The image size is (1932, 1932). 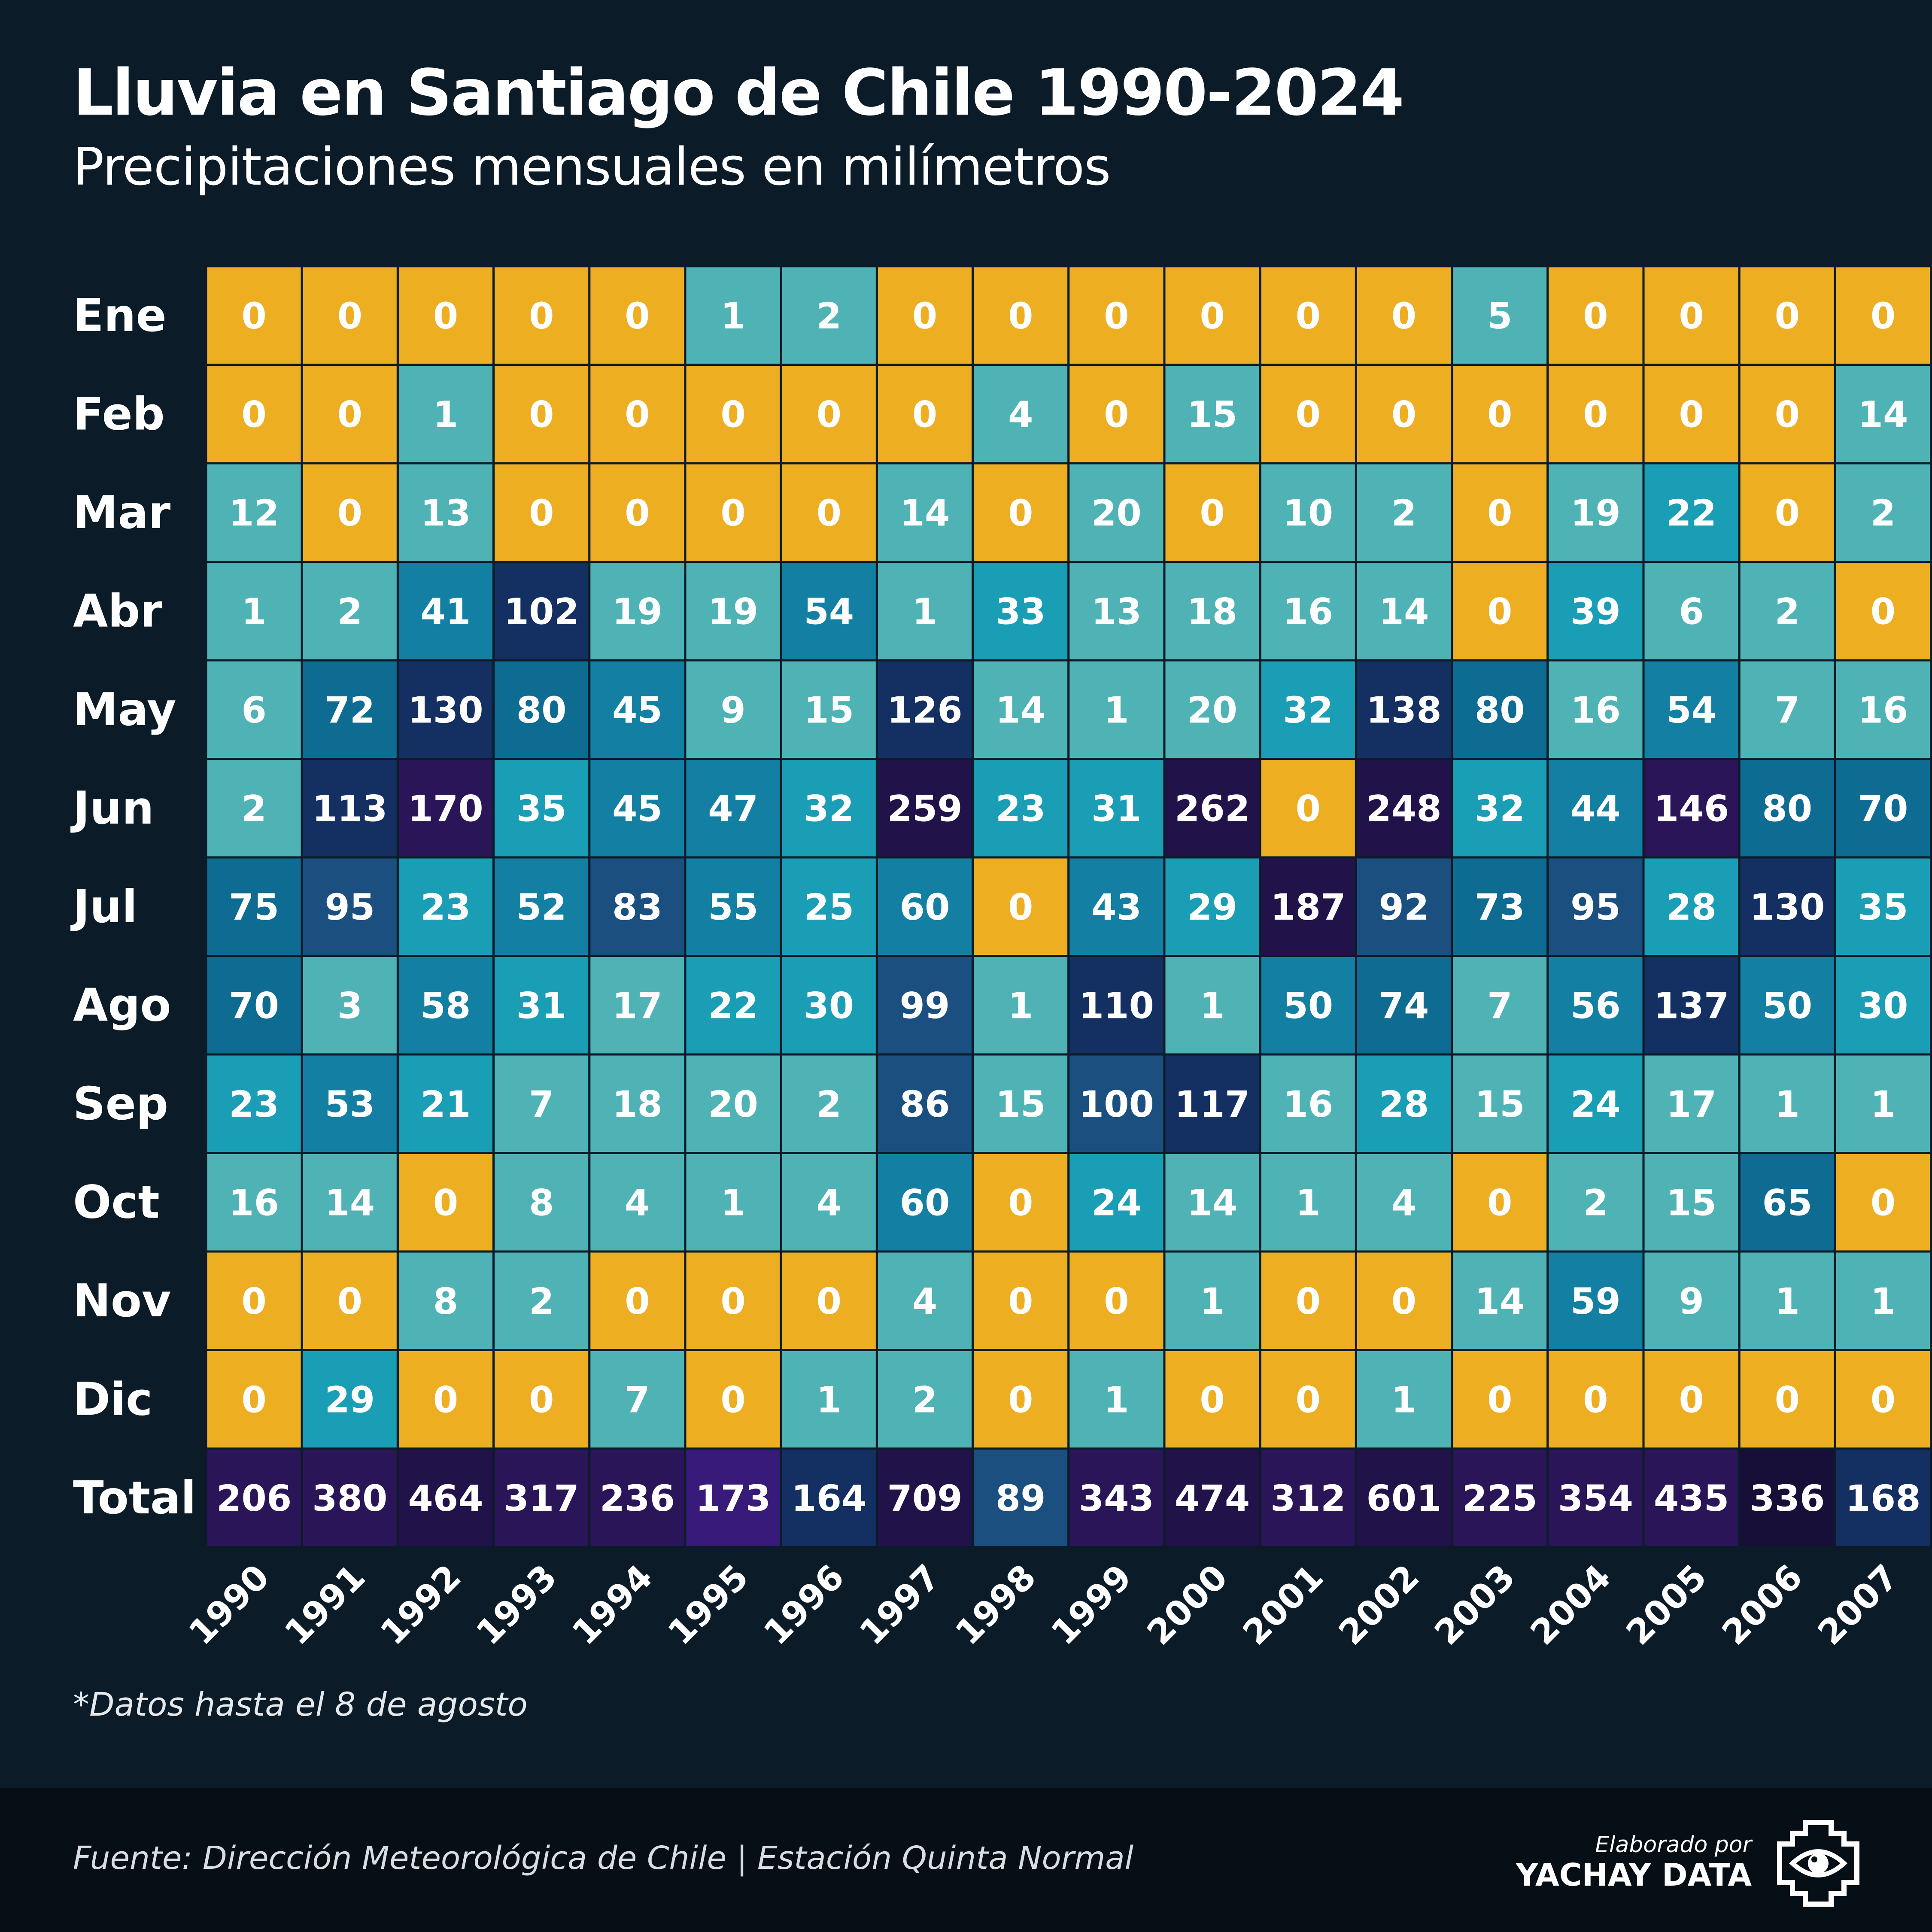 I want to click on cell-value-label: 8, so click(x=446, y=1301).